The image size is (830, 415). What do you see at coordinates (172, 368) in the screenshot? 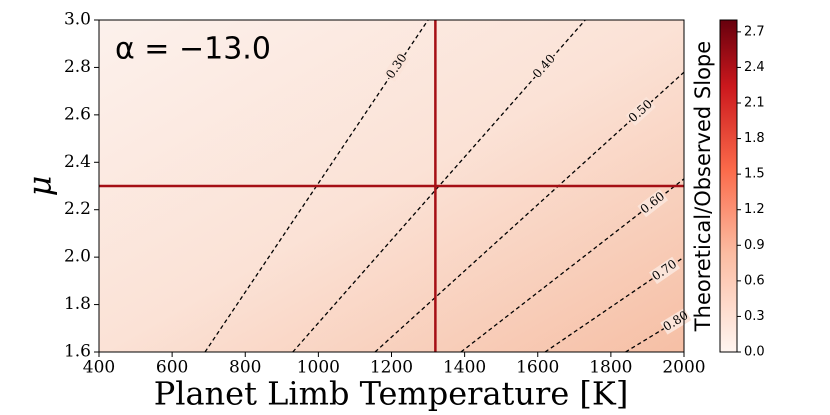
I see `x-tick-label: 600` at bounding box center [172, 368].